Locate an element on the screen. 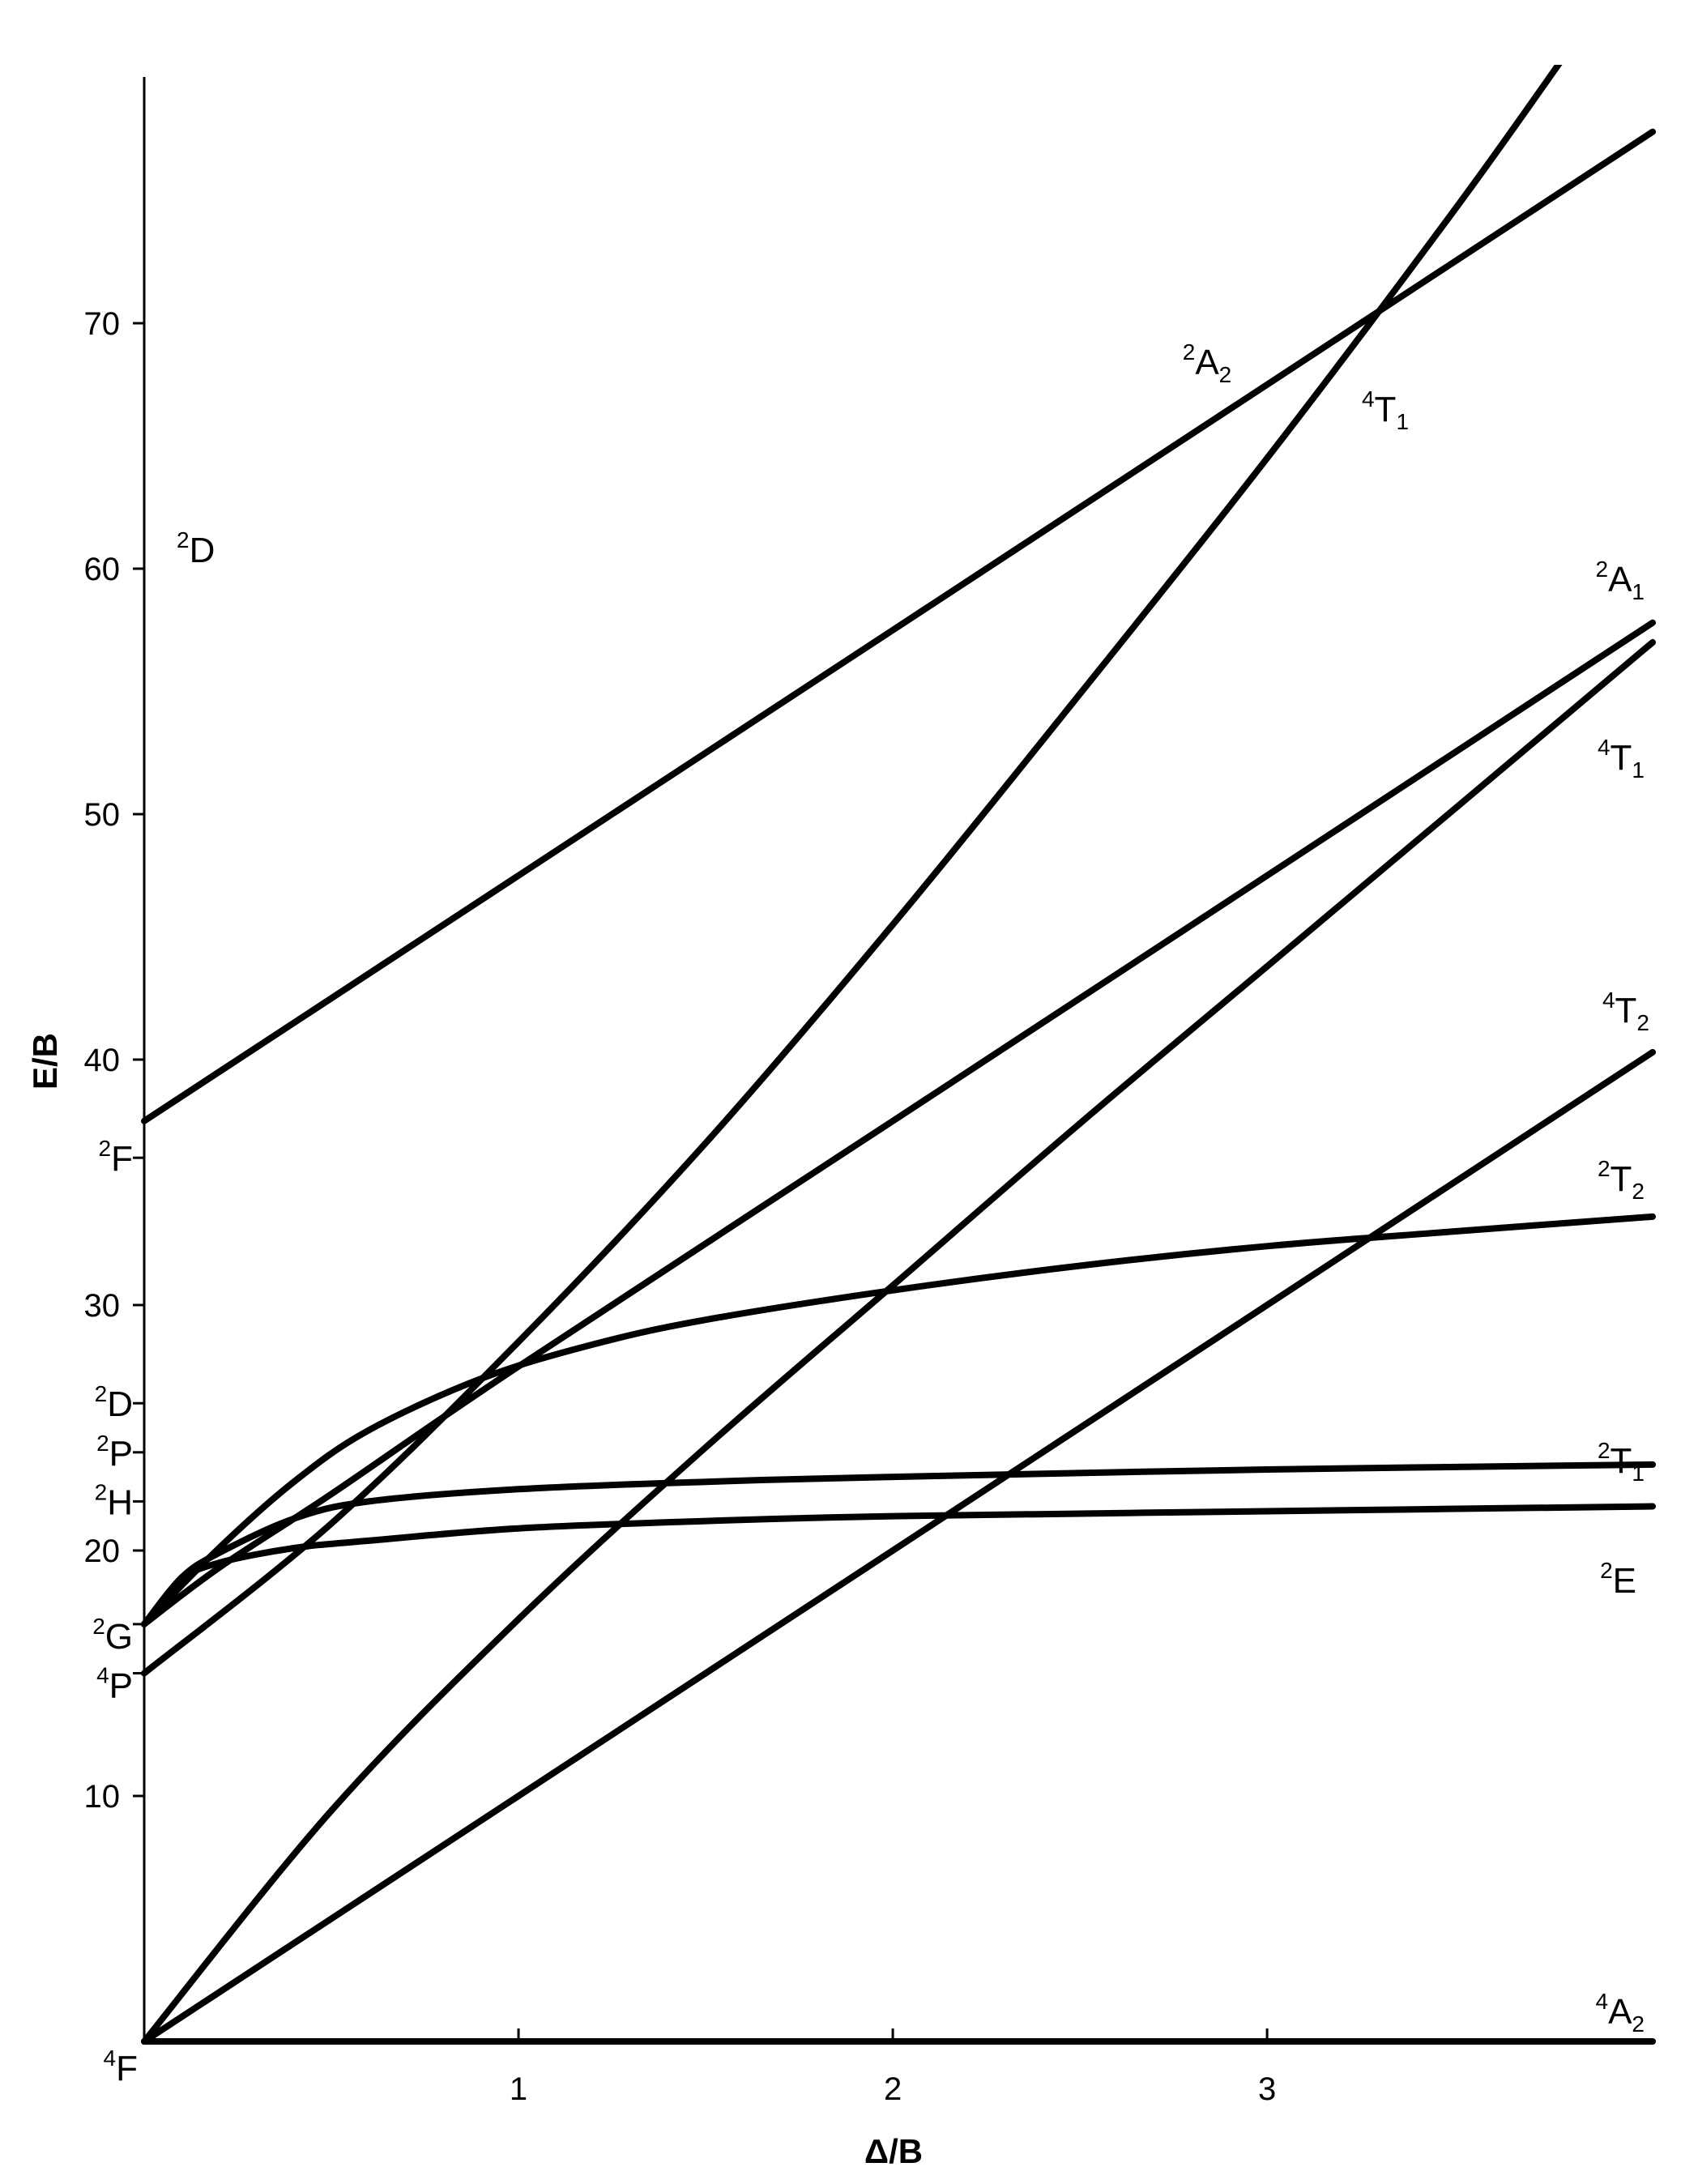  free-ion-term-2h-3: 2H is located at coordinates (114, 1500).